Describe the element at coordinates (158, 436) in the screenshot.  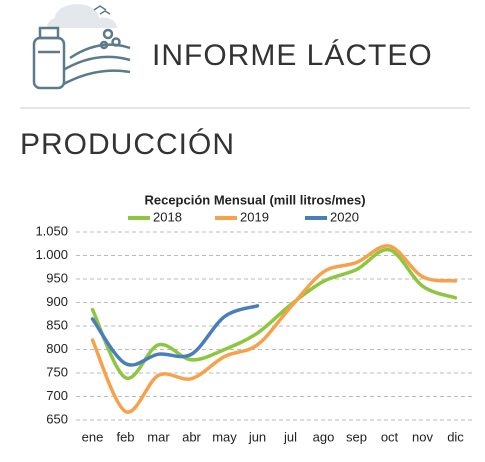
I see `x-tick-label: mar` at that location.